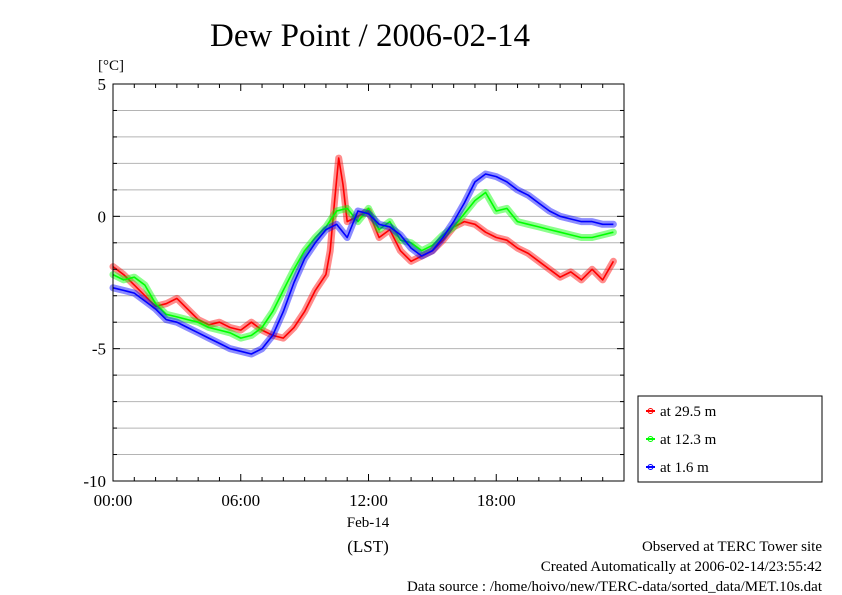 The image size is (842, 595). Describe the element at coordinates (368, 546) in the screenshot. I see `x-axis-unit-label: (LST)` at that location.